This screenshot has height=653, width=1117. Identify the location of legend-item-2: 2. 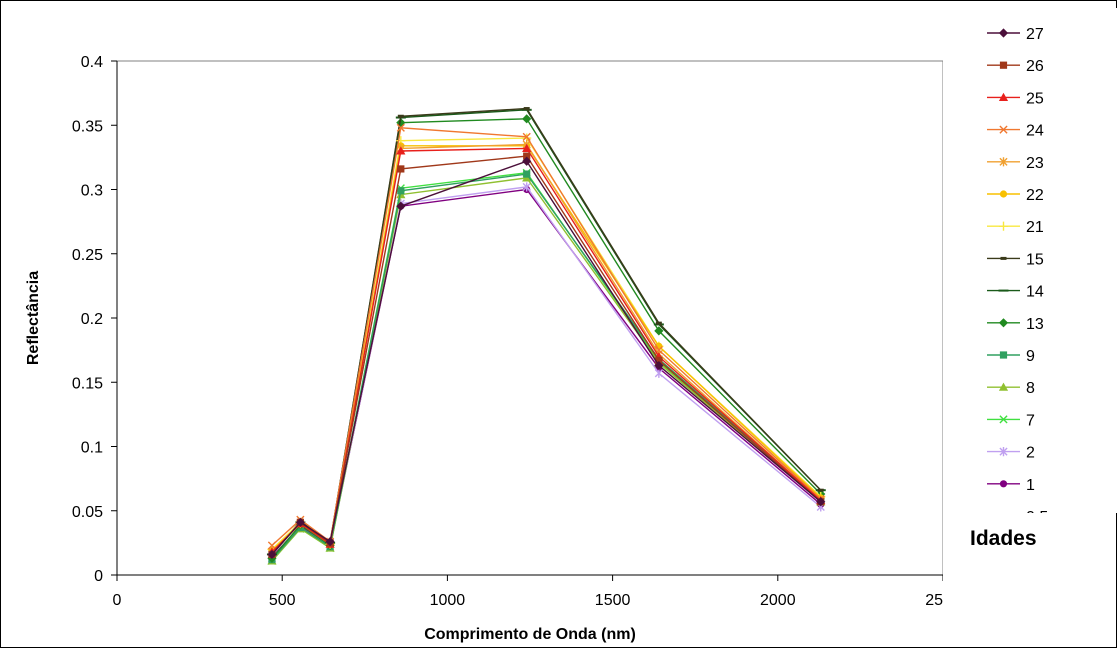
(1011, 453).